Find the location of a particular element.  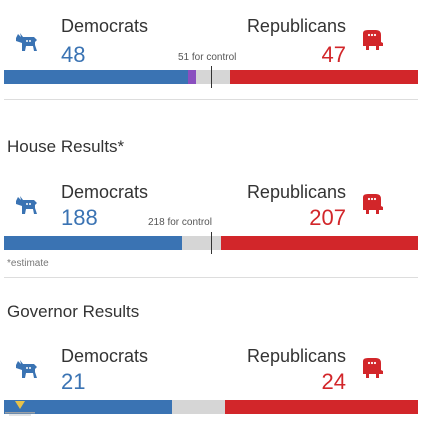

house-section-title: House Results* is located at coordinates (66, 146).